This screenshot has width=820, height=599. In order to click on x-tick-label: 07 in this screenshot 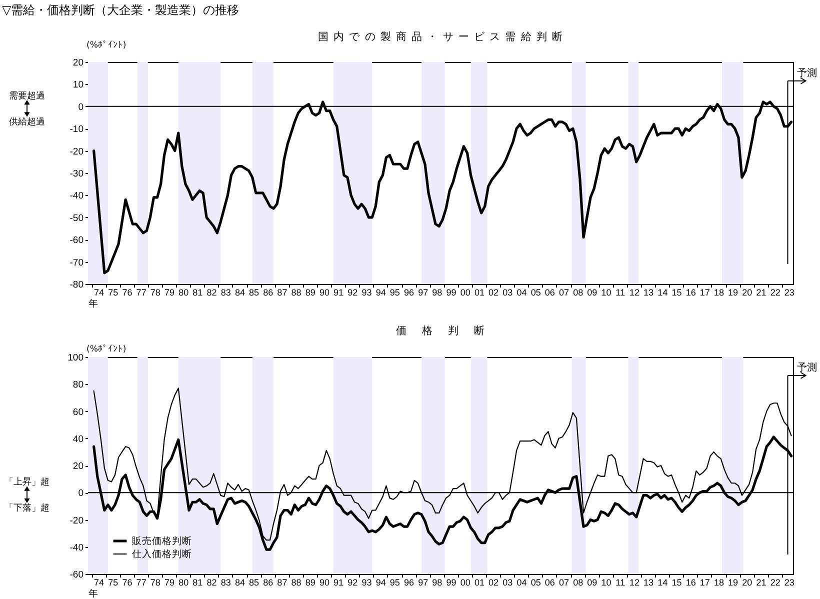, I will do `click(563, 583)`.